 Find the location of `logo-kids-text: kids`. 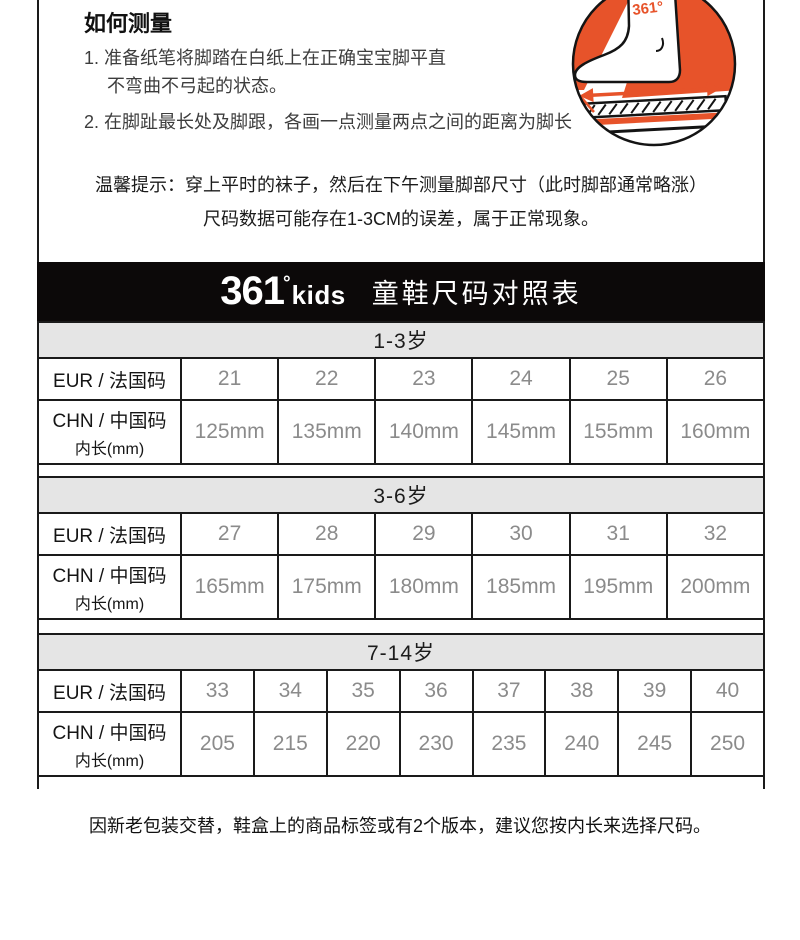

logo-kids-text: kids is located at coordinates (318, 295).